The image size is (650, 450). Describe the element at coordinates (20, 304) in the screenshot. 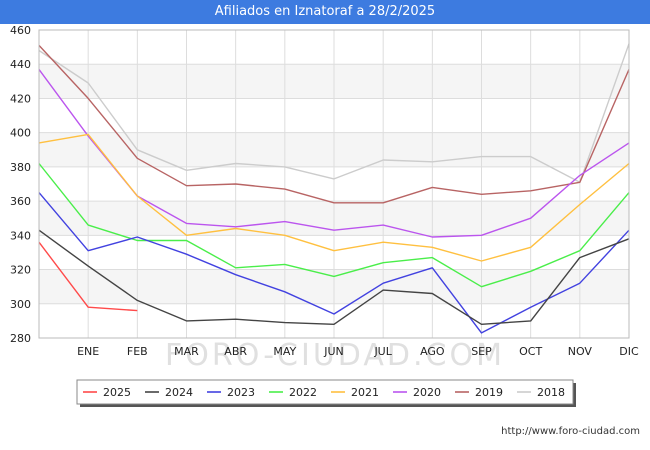

I see `y-tick-label: 300` at that location.